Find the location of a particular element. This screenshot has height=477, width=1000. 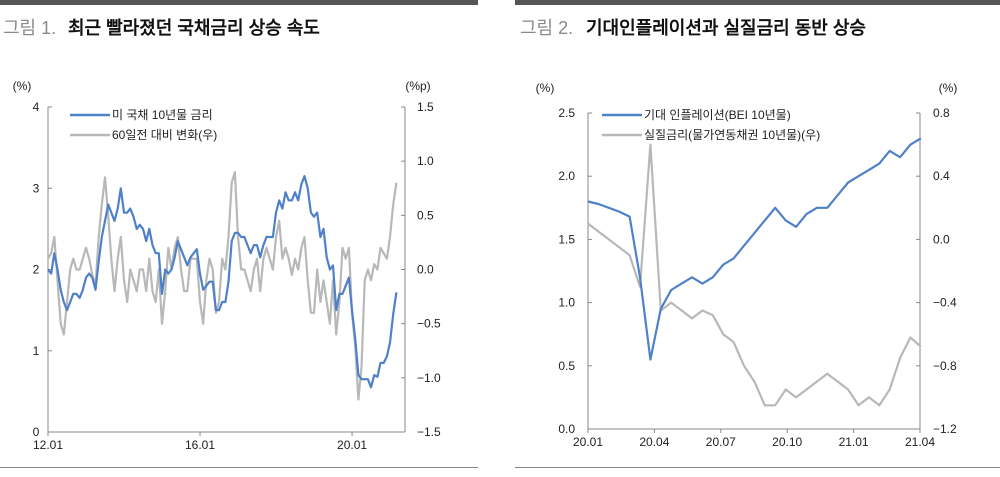

left-tick-label: 0 is located at coordinates (36, 432).